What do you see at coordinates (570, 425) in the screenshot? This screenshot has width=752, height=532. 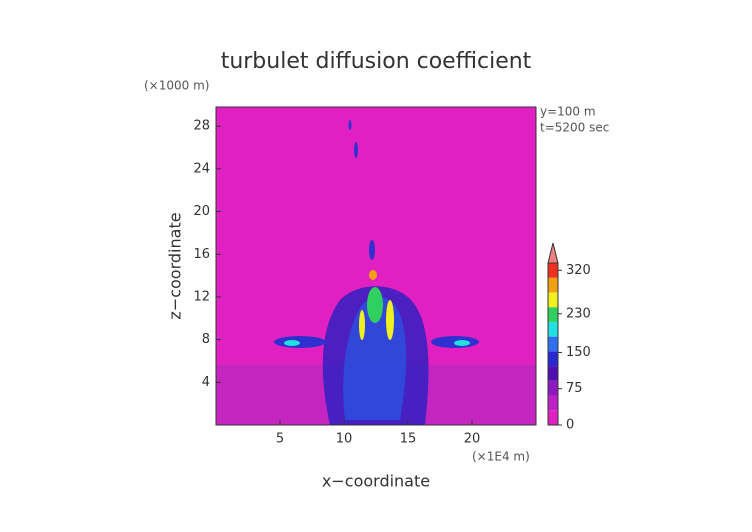 I see `colorbar-tick-label: 0` at bounding box center [570, 425].